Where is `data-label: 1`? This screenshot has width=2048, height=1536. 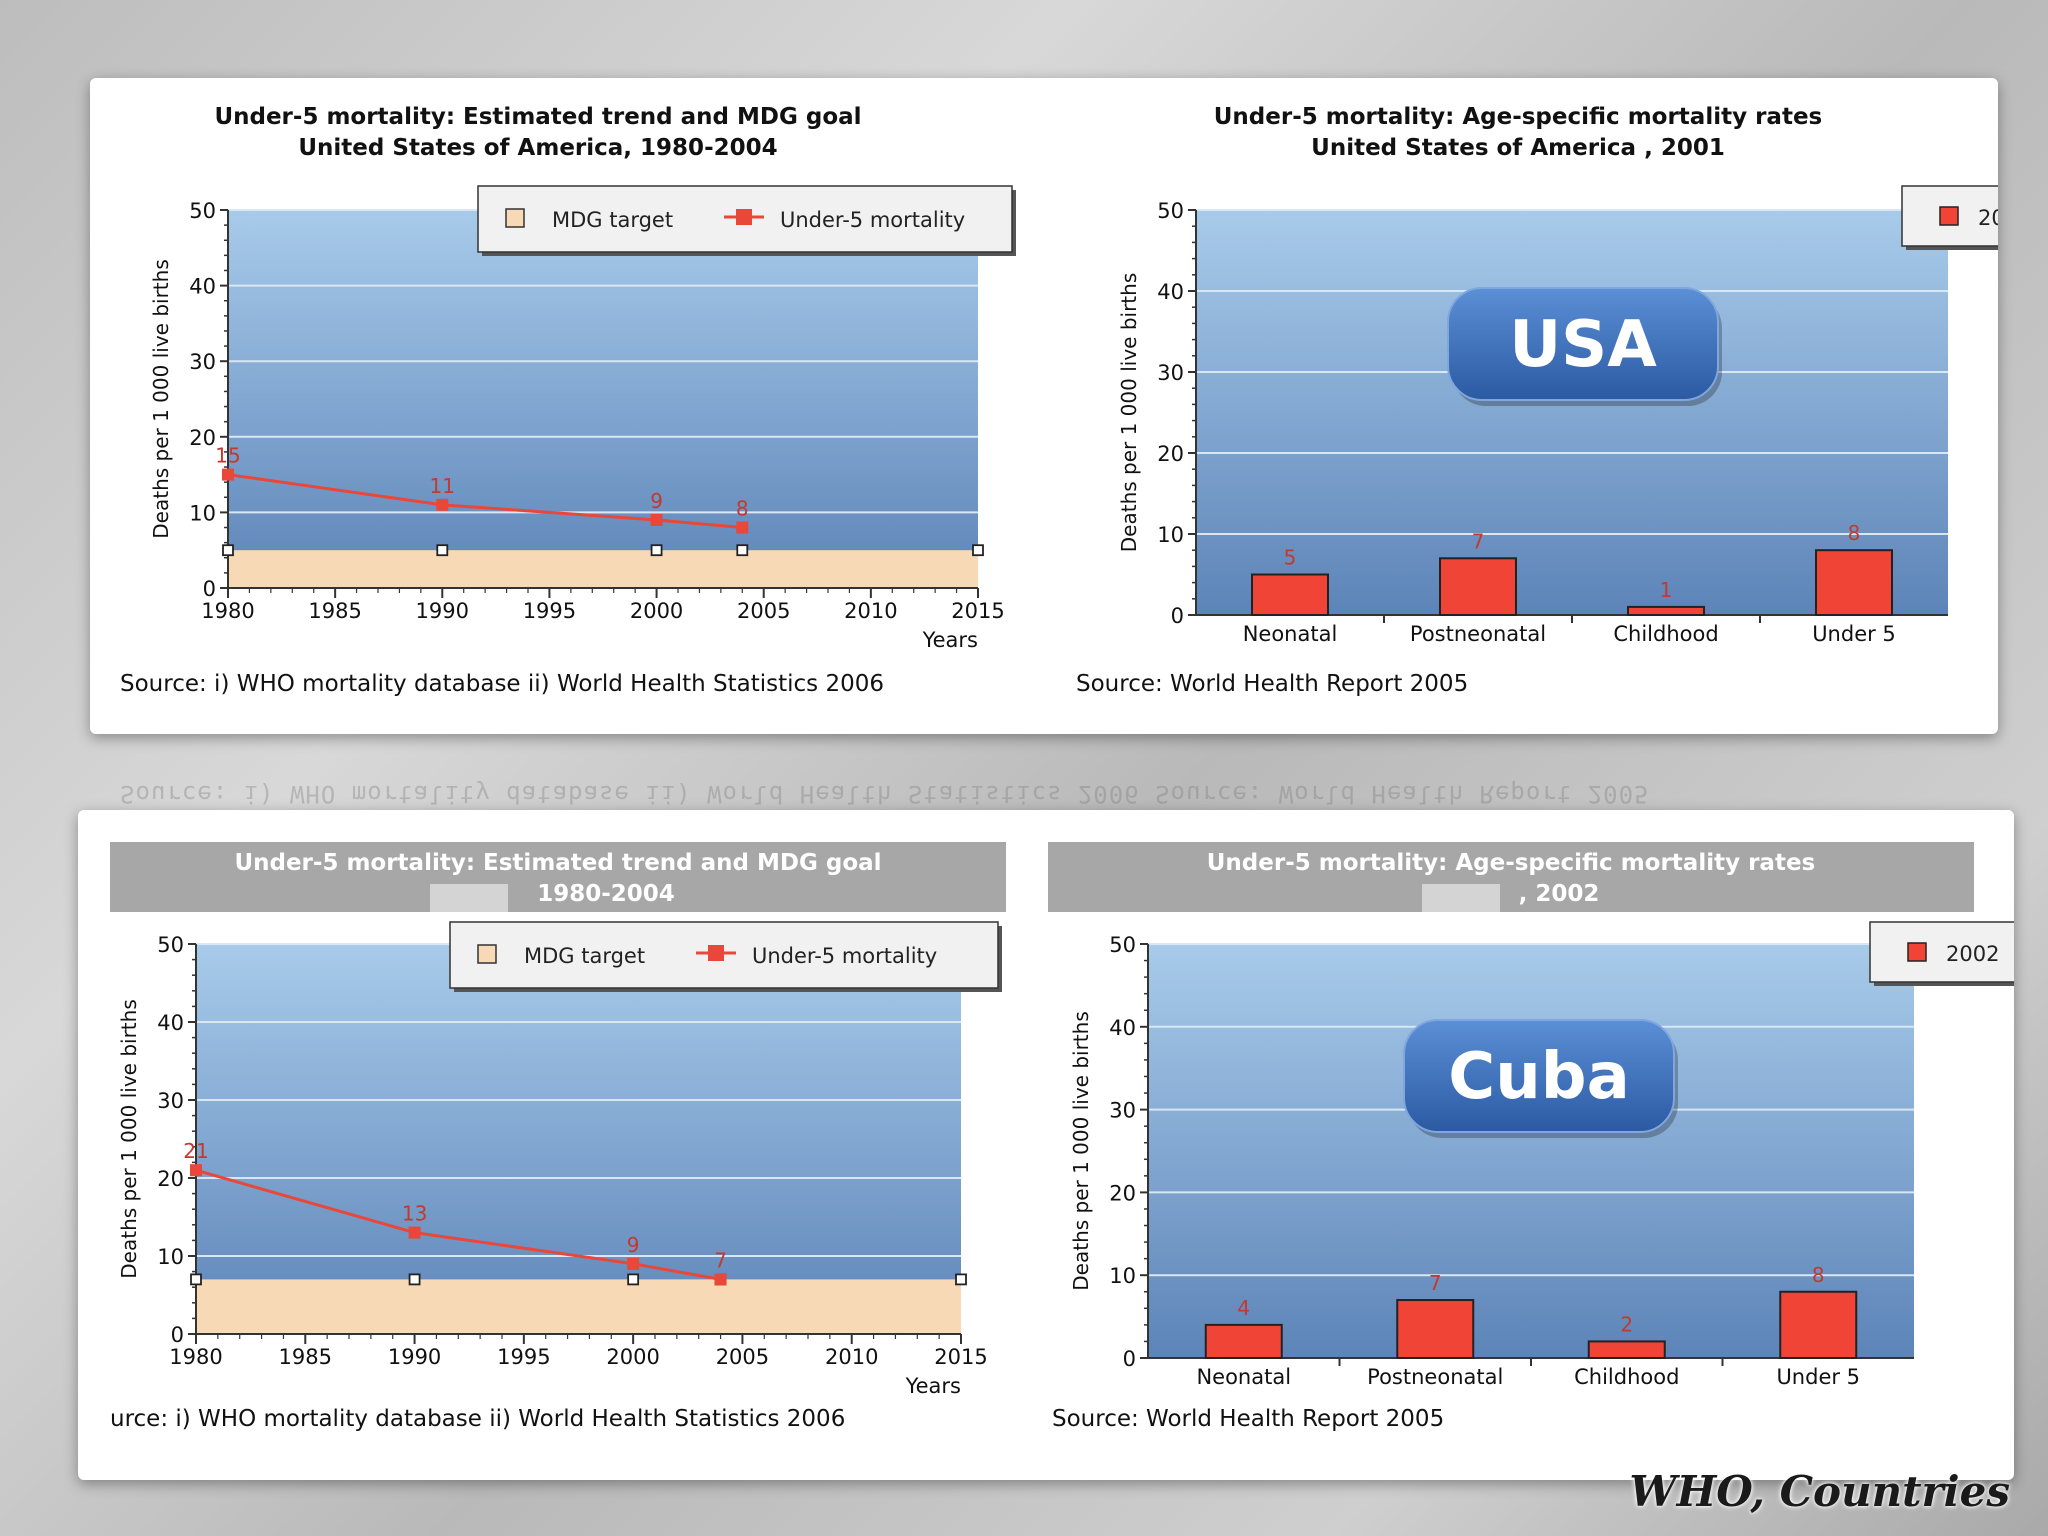
data-label: 1 is located at coordinates (1666, 590).